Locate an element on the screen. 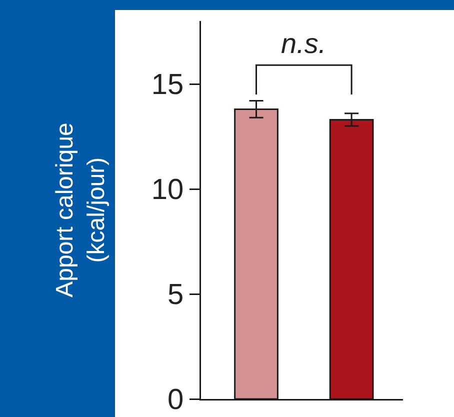  y-tick-label: 0 is located at coordinates (176, 400).